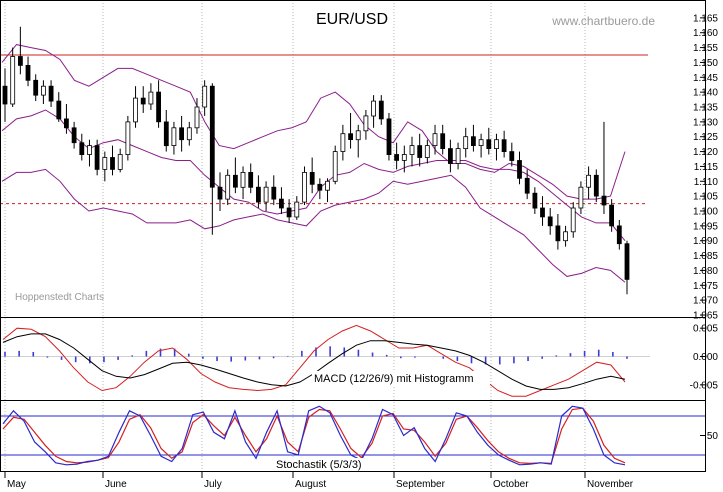  What do you see at coordinates (706, 167) in the screenshot?
I see `price-tick-label: 1.115` at bounding box center [706, 167].